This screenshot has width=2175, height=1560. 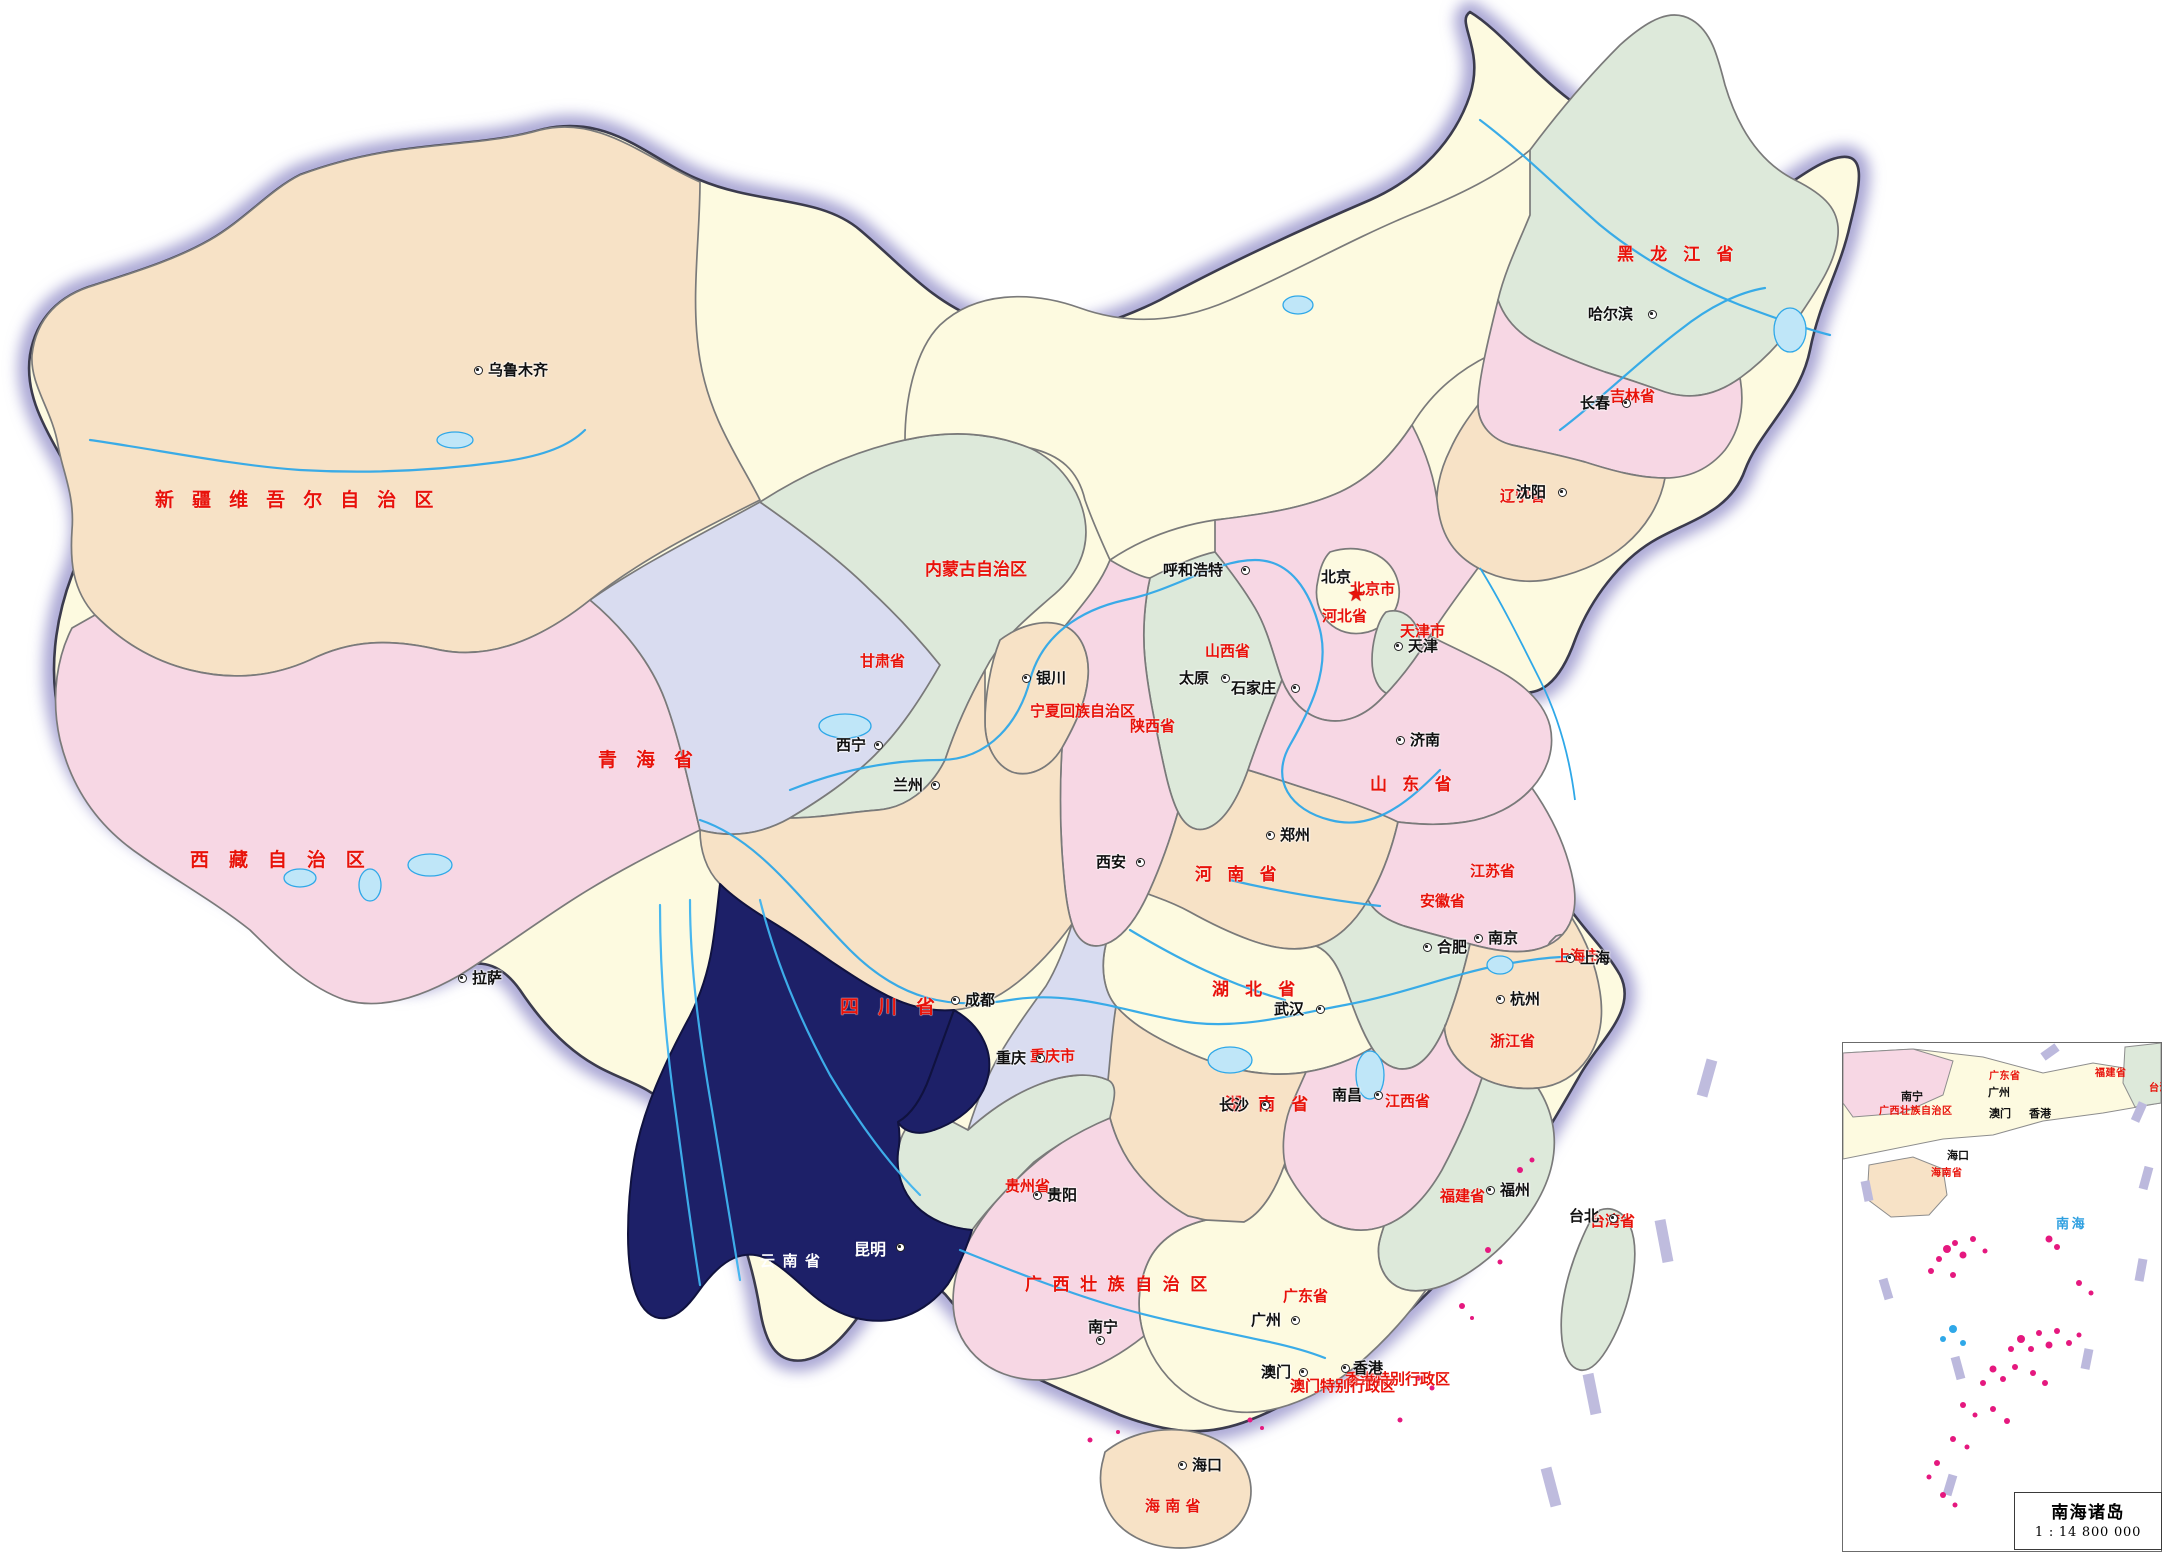 What do you see at coordinates (1370, 1075) in the screenshot?
I see `lake-poyang` at bounding box center [1370, 1075].